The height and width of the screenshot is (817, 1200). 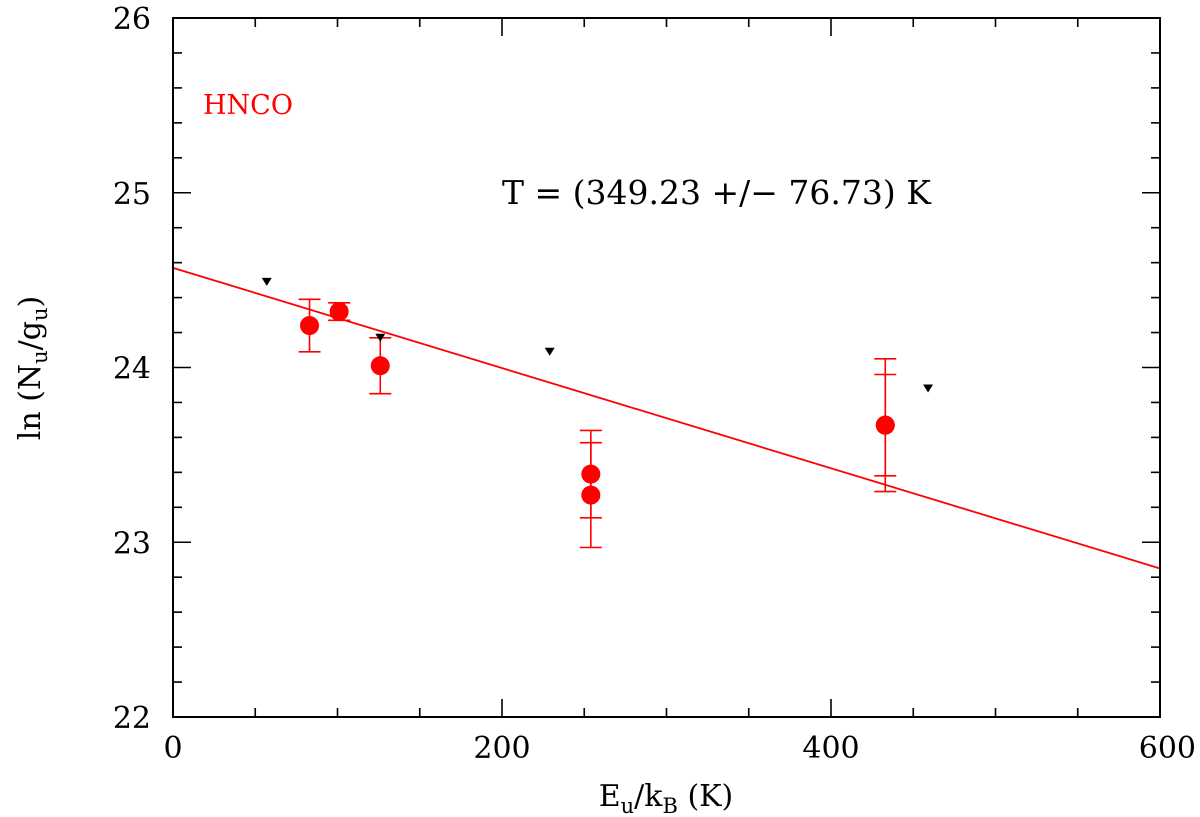 What do you see at coordinates (132, 543) in the screenshot?
I see `y-tick-label: 23` at bounding box center [132, 543].